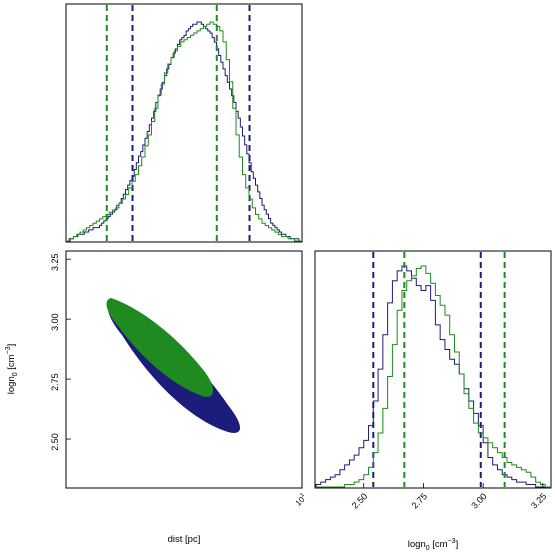 Image resolution: width=555 pixels, height=560 pixels. Describe the element at coordinates (359, 500) in the screenshot. I see `logn0-xtick-label: 2.50` at that location.